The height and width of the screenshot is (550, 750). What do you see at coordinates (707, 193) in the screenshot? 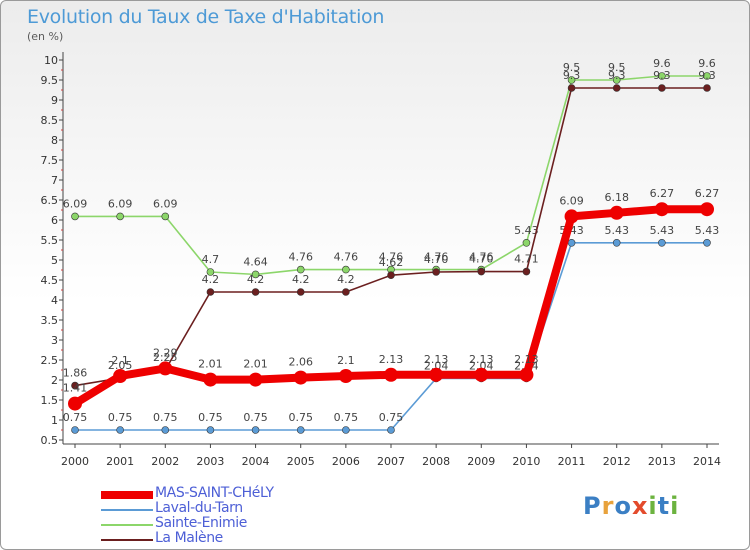
I see `data-label: 6.27` at bounding box center [707, 193].